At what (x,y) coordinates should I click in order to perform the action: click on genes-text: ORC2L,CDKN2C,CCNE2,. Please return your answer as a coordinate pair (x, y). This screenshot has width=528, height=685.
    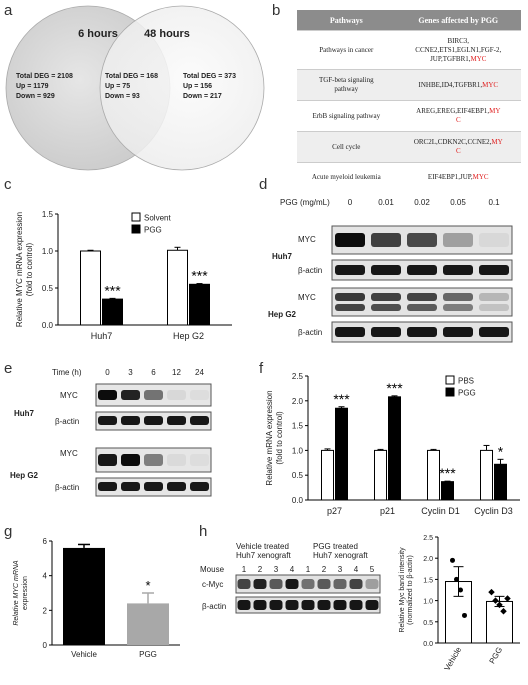
    Looking at the image, I should click on (452, 142).